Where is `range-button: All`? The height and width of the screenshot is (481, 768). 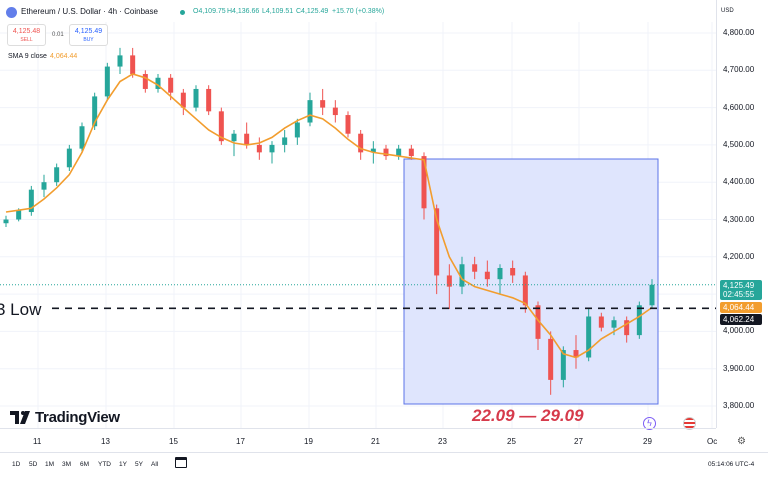
range-button: All is located at coordinates (155, 464).